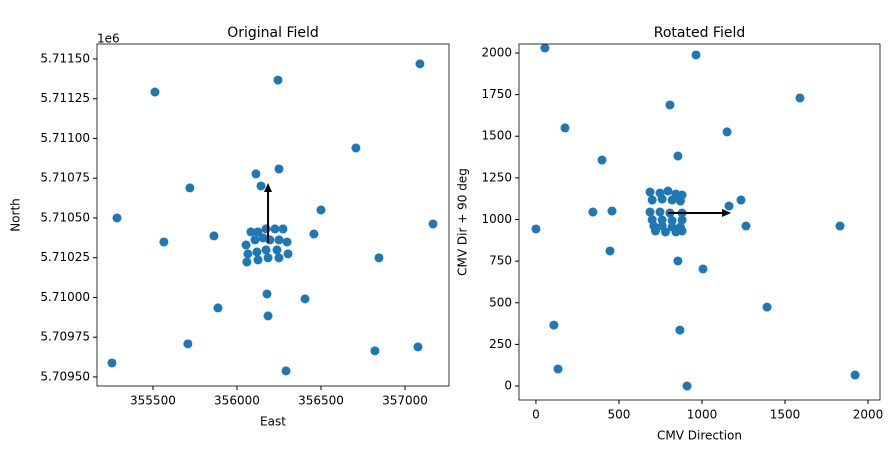  I want to click on x-tick-label: 355500, so click(153, 401).